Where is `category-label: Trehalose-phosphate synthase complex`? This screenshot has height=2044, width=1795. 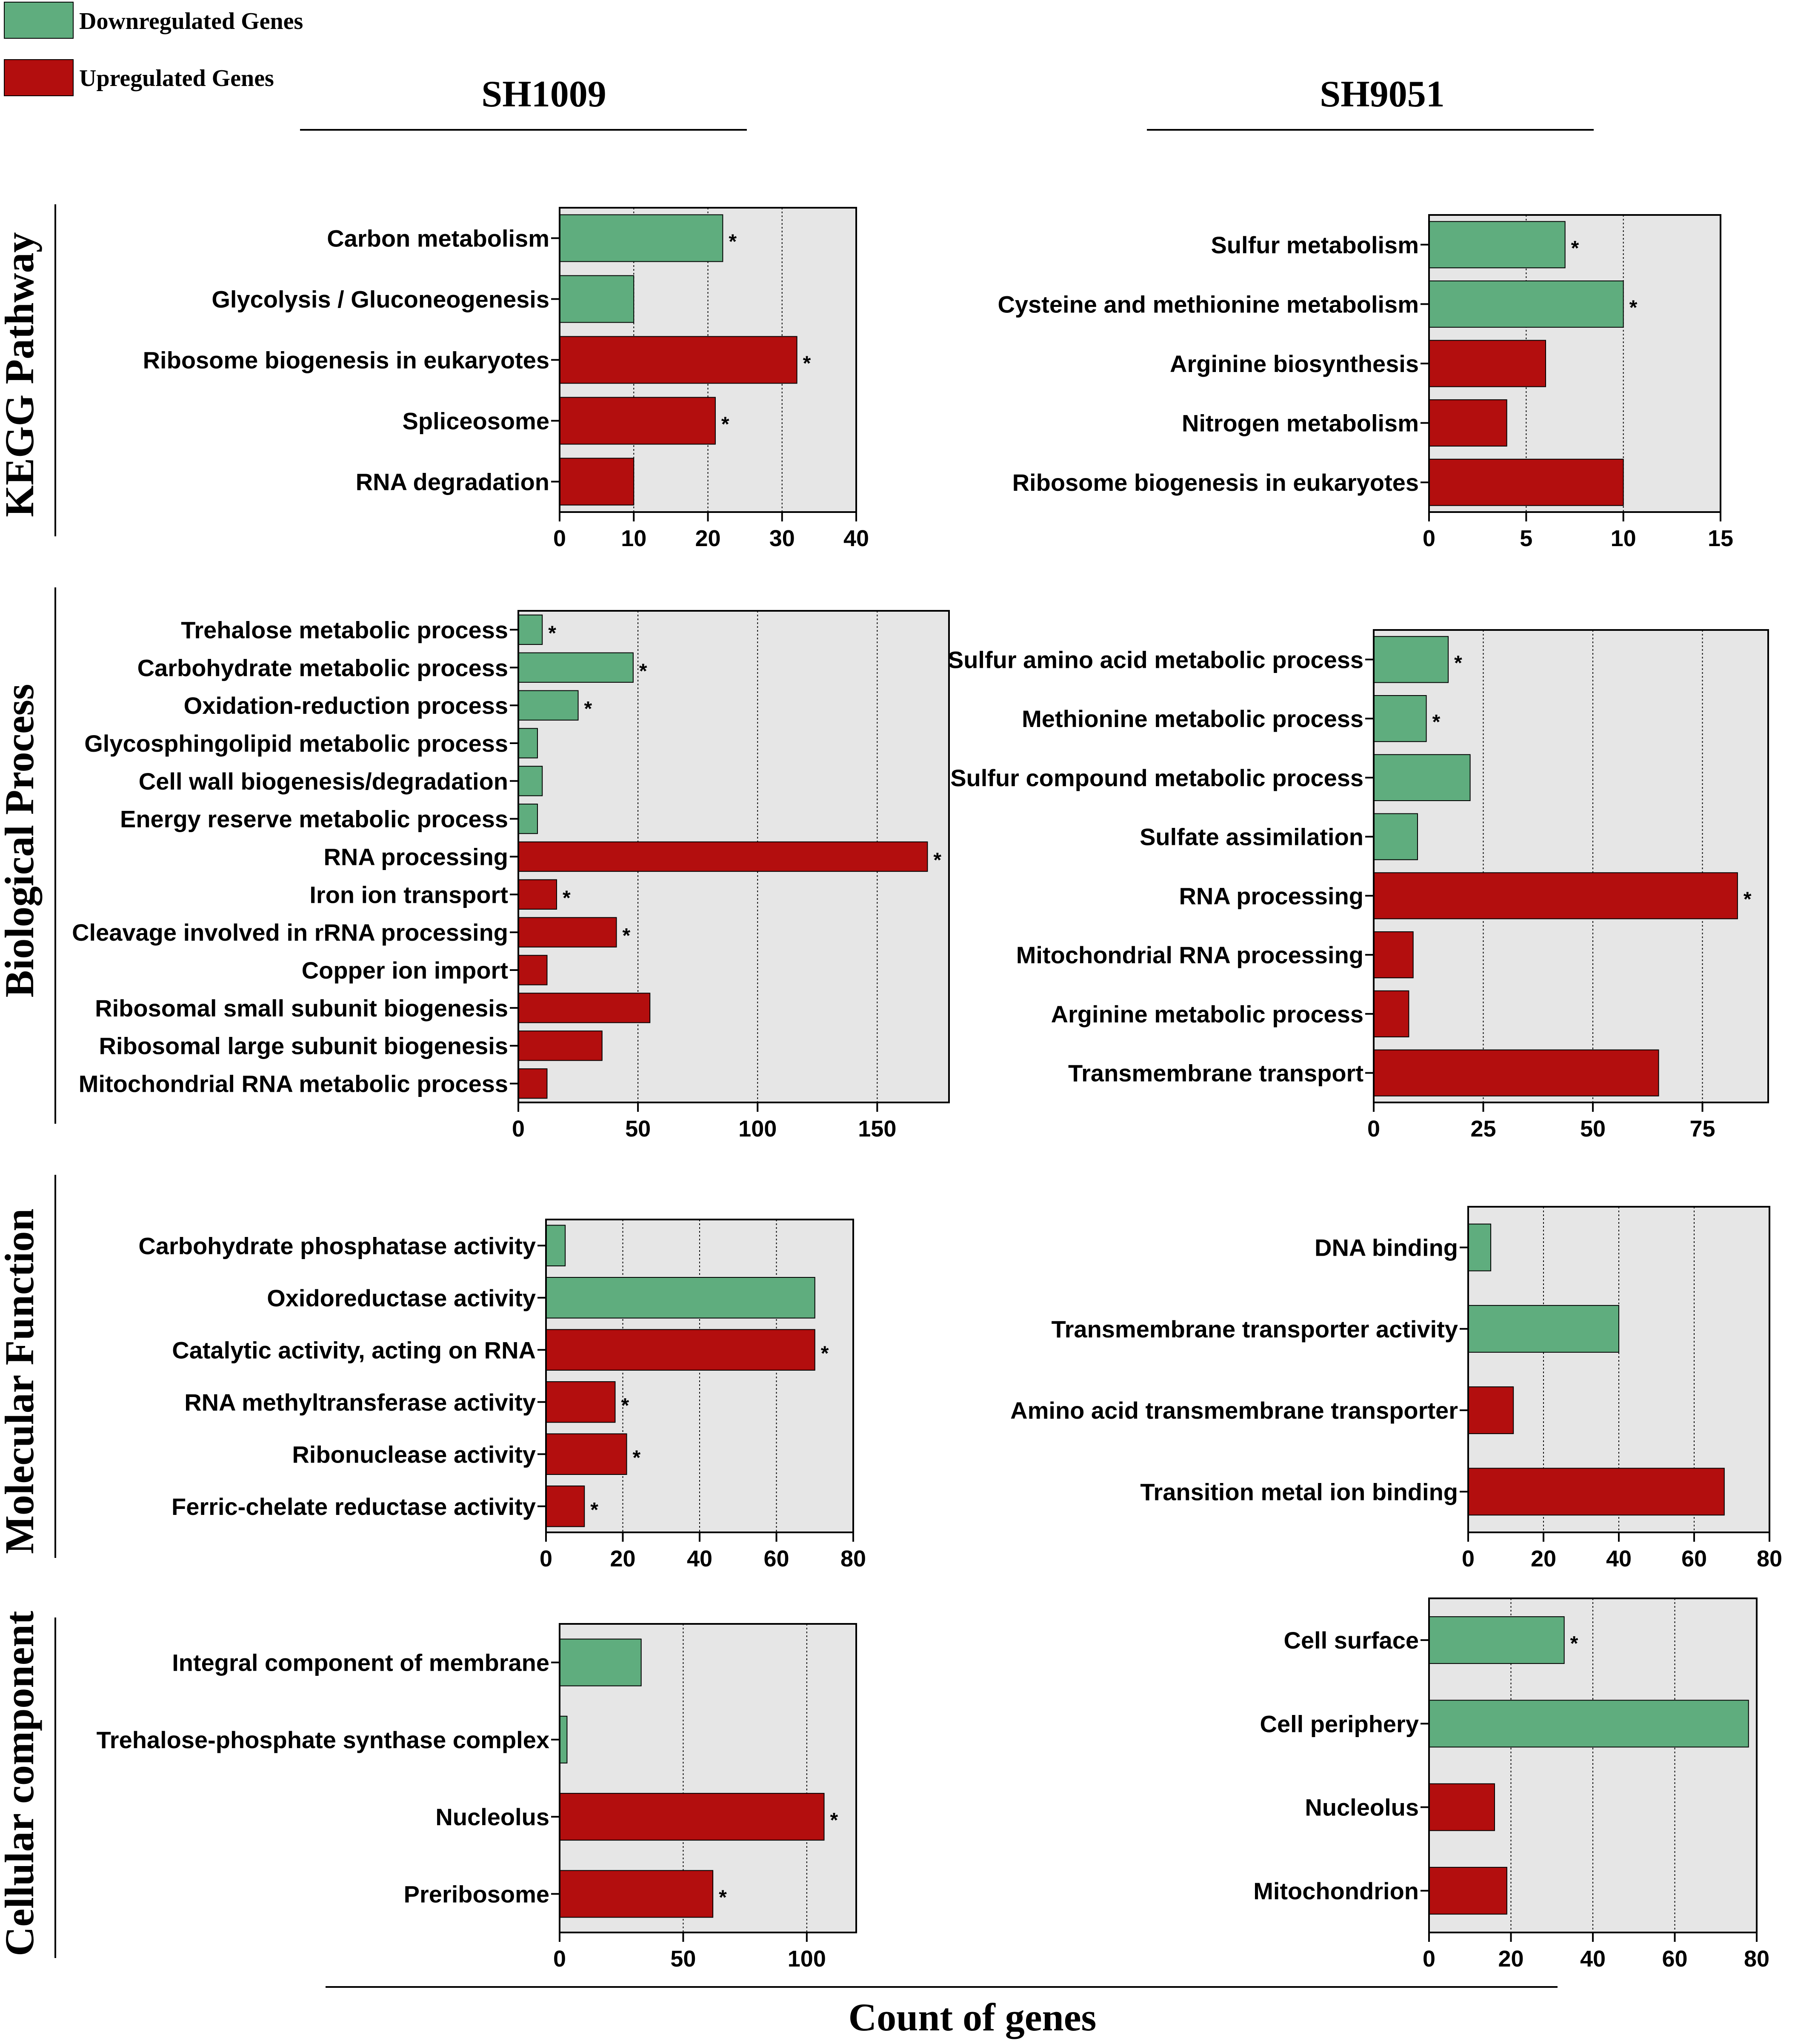 category-label: Trehalose-phosphate synthase complex is located at coordinates (323, 1739).